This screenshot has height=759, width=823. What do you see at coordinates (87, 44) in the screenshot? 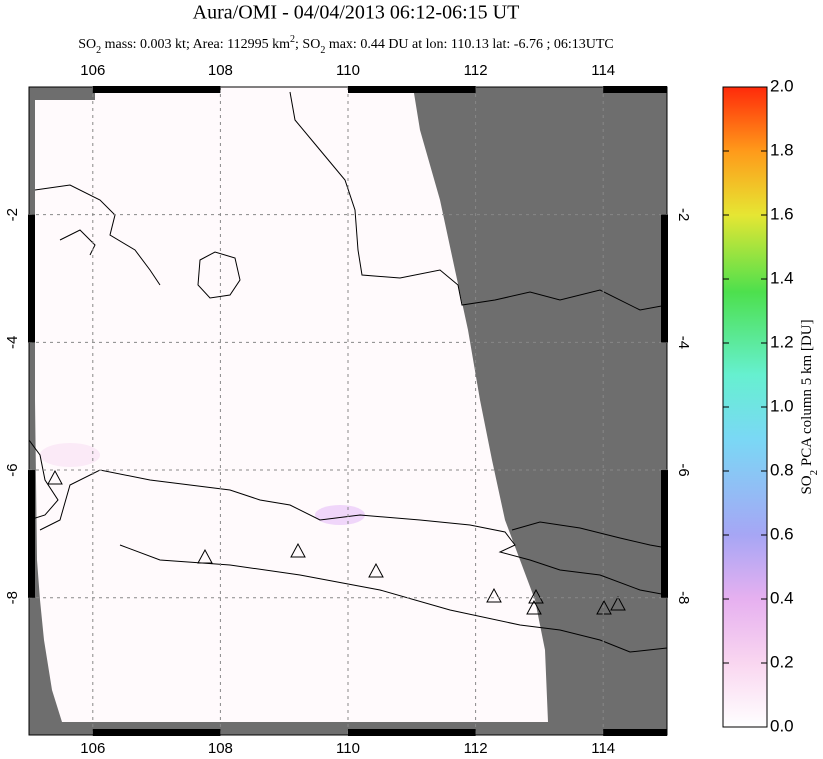
I see `subtitle-text: SO` at bounding box center [87, 44].